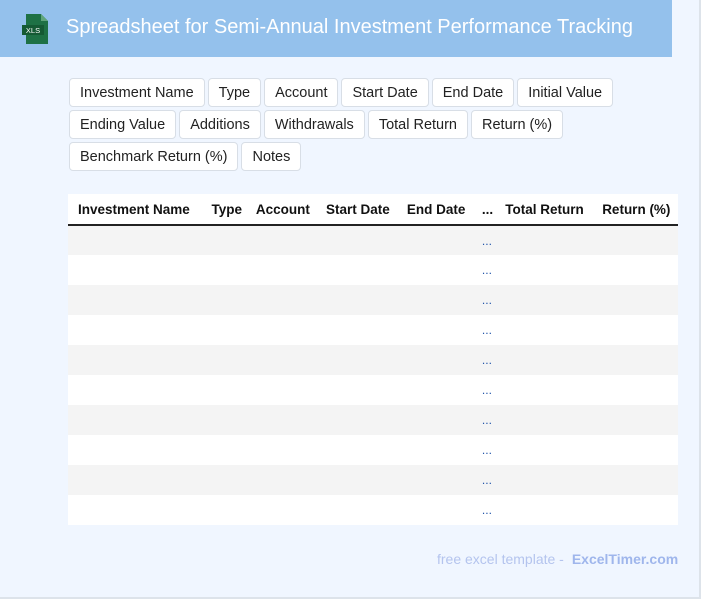  I want to click on footer-text: free excel template -, so click(500, 559).